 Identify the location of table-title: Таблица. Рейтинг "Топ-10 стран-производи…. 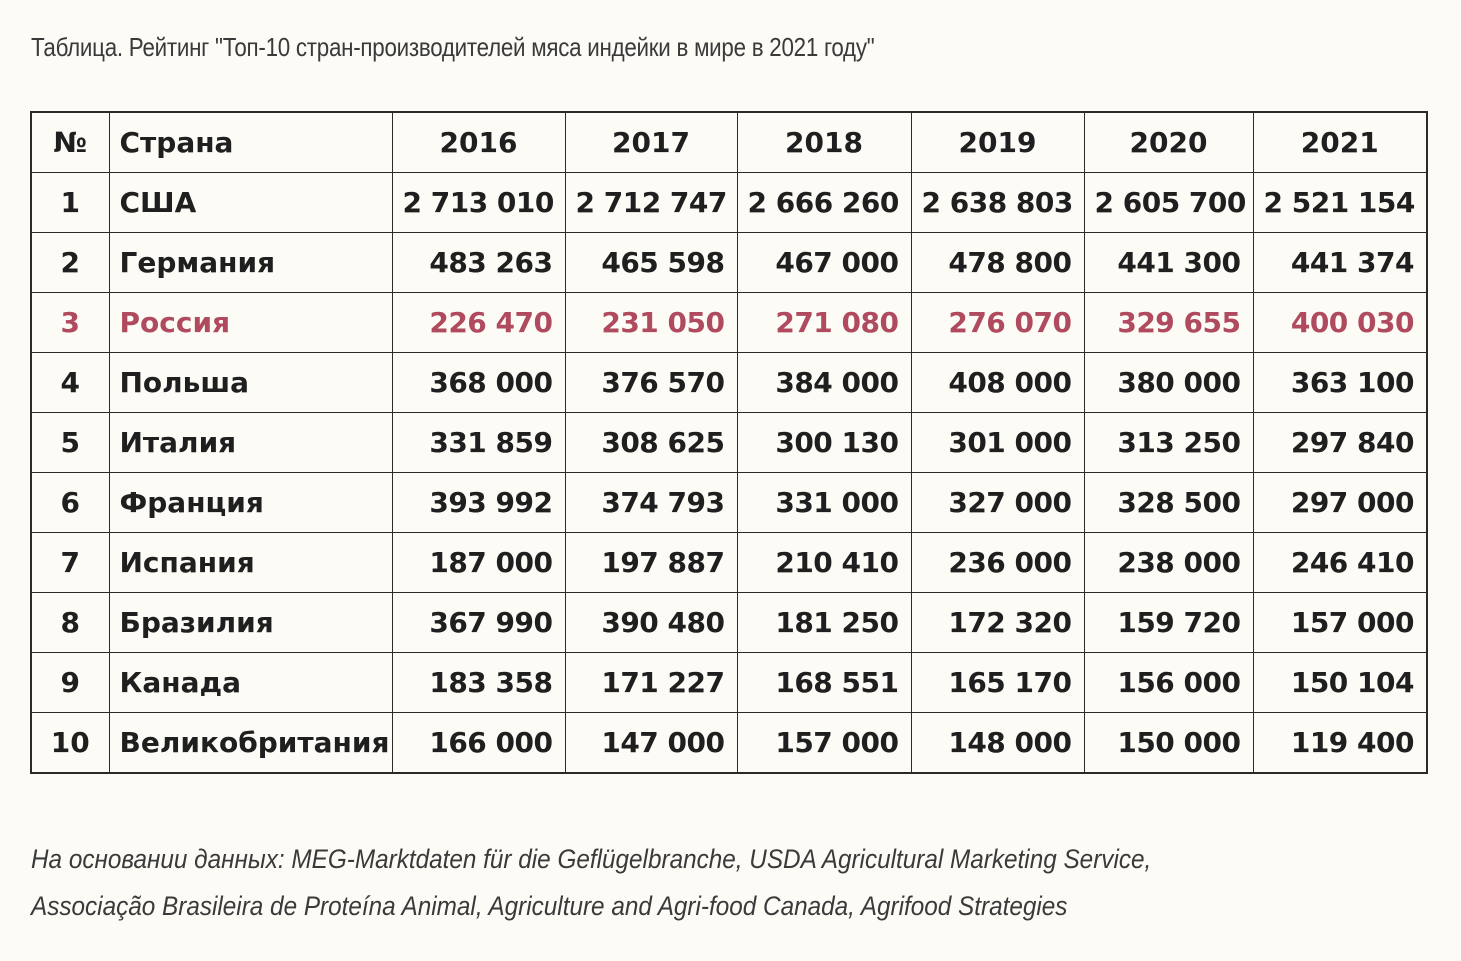
(453, 47).